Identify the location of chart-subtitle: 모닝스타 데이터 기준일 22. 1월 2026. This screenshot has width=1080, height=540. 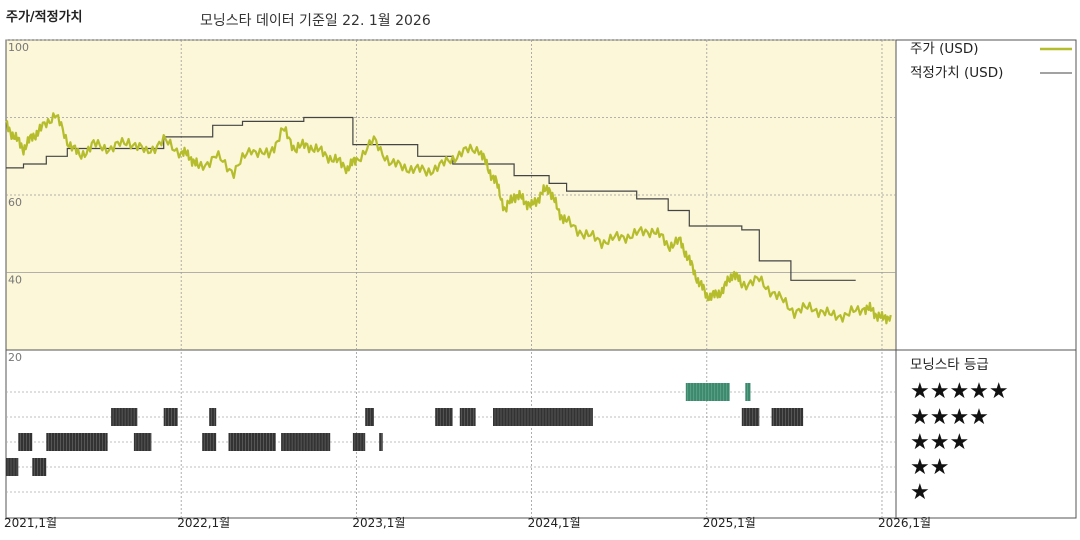
(315, 21).